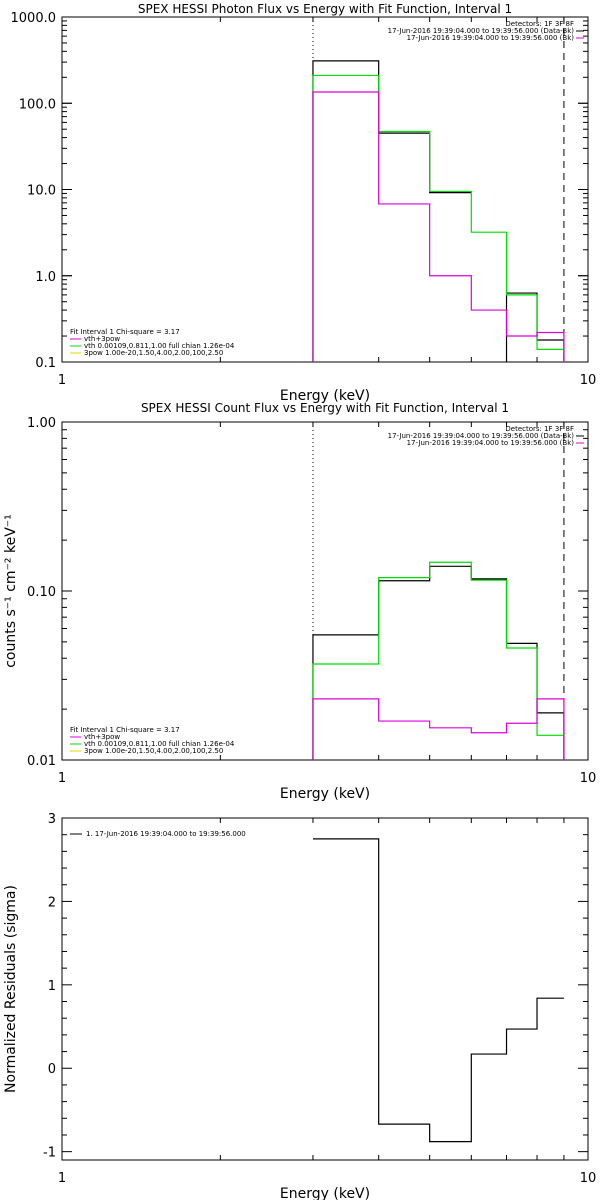  What do you see at coordinates (34, 18) in the screenshot?
I see `y-tick-label: 1000.0` at bounding box center [34, 18].